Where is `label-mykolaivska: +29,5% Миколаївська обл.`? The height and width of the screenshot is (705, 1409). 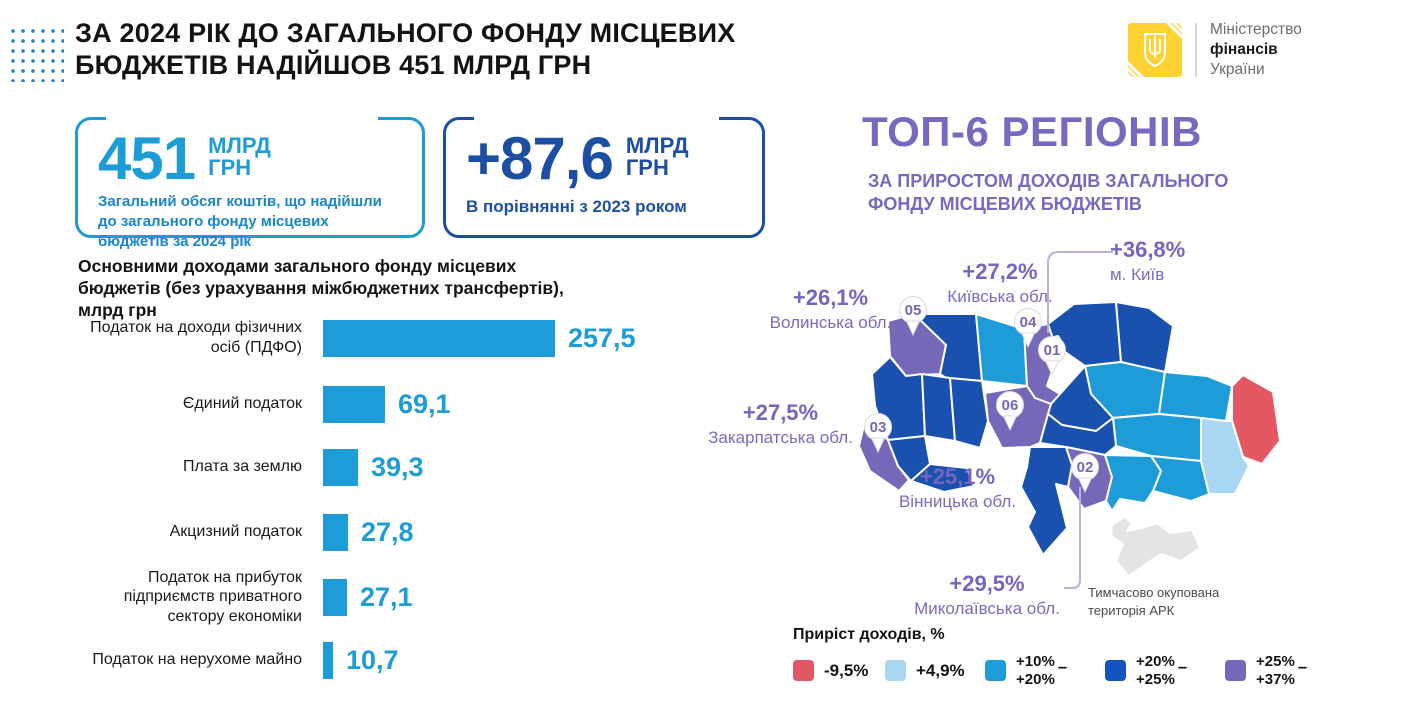
label-mykolaivska: +29,5% Миколаївська обл. is located at coordinates (987, 594).